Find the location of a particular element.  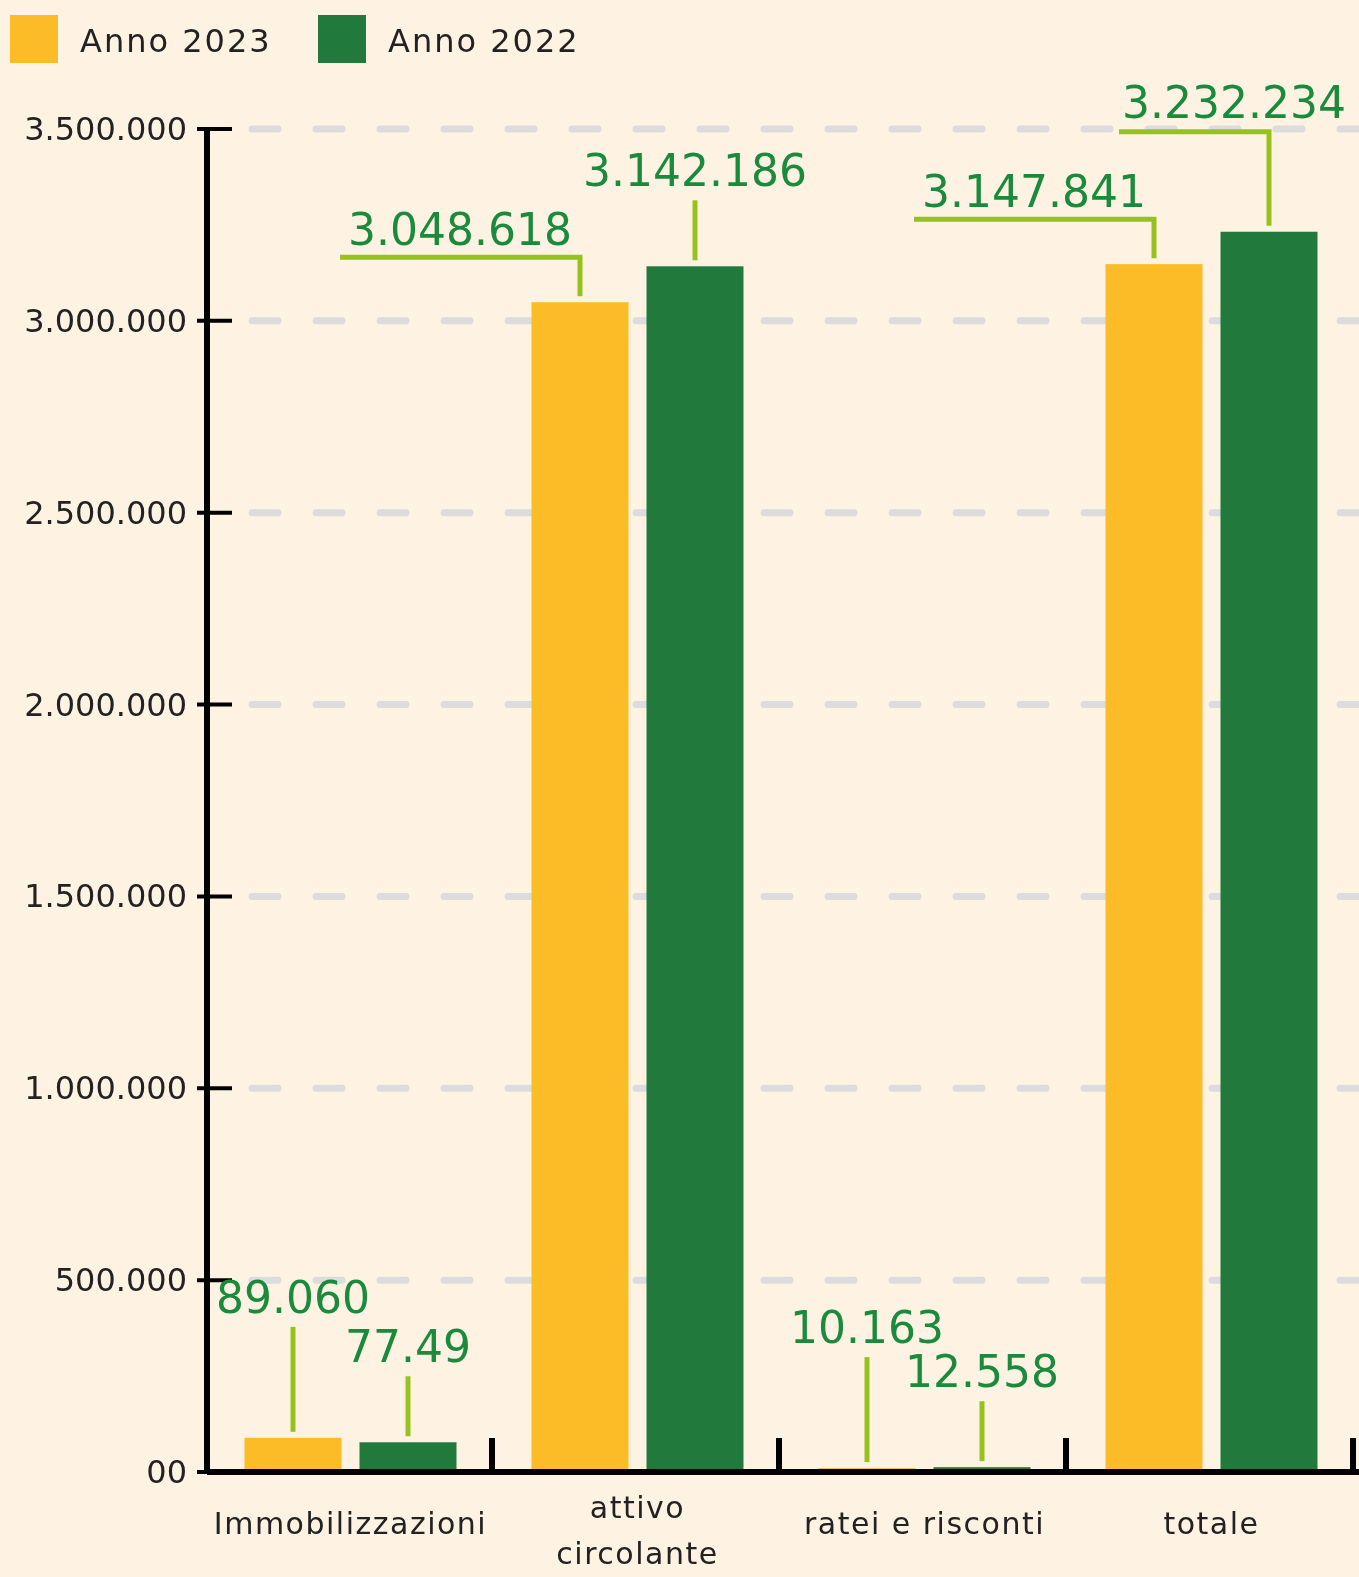

legend-label: Anno 2022 is located at coordinates (484, 41).